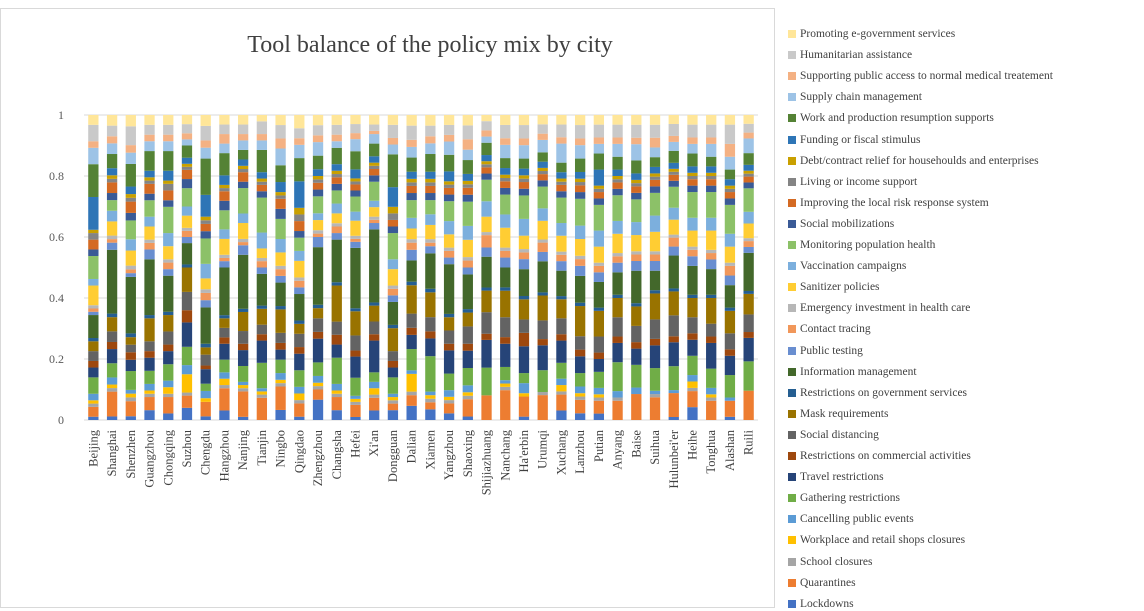  I want to click on legend-item: Lockdowns, so click(821, 604).